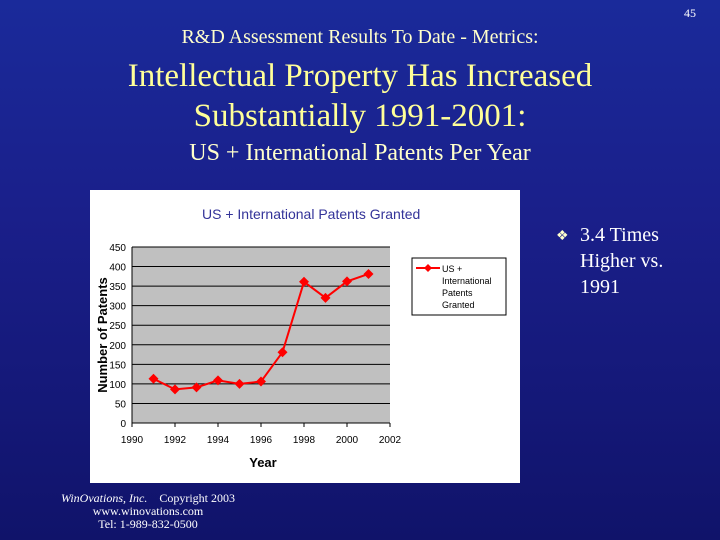 This screenshot has width=720, height=540. What do you see at coordinates (121, 404) in the screenshot?
I see `y-tick-label: 50` at bounding box center [121, 404].